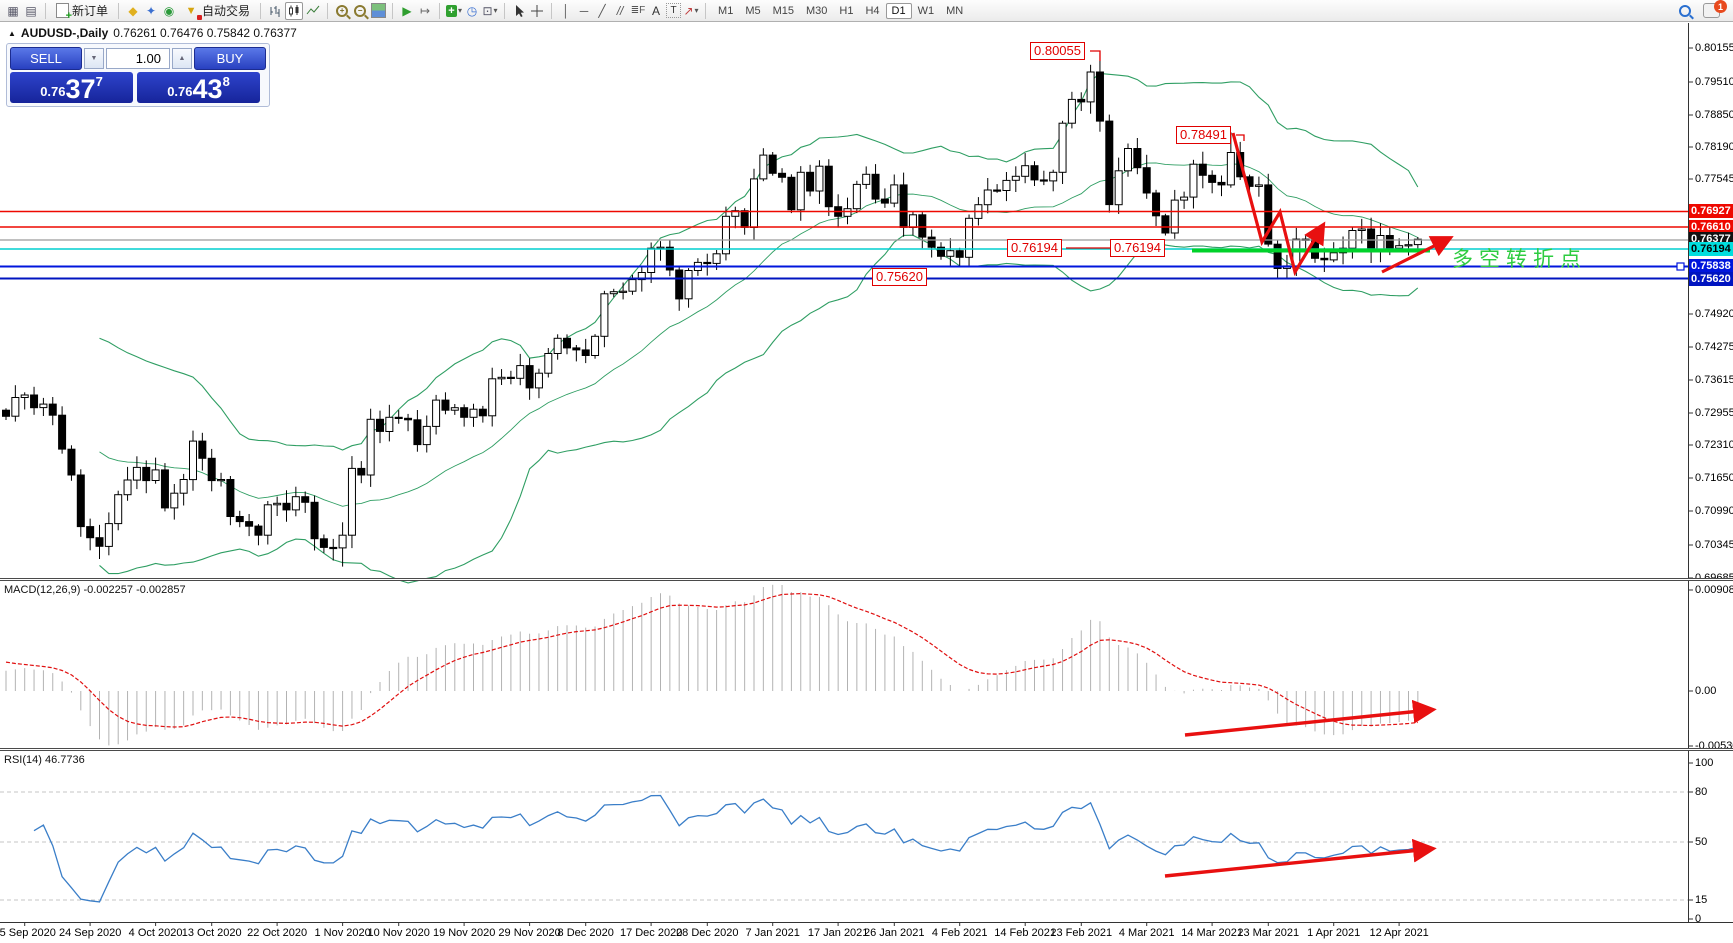 The height and width of the screenshot is (943, 1733). What do you see at coordinates (1714, 413) in the screenshot?
I see `price-axis-label: 0.72955` at bounding box center [1714, 413].